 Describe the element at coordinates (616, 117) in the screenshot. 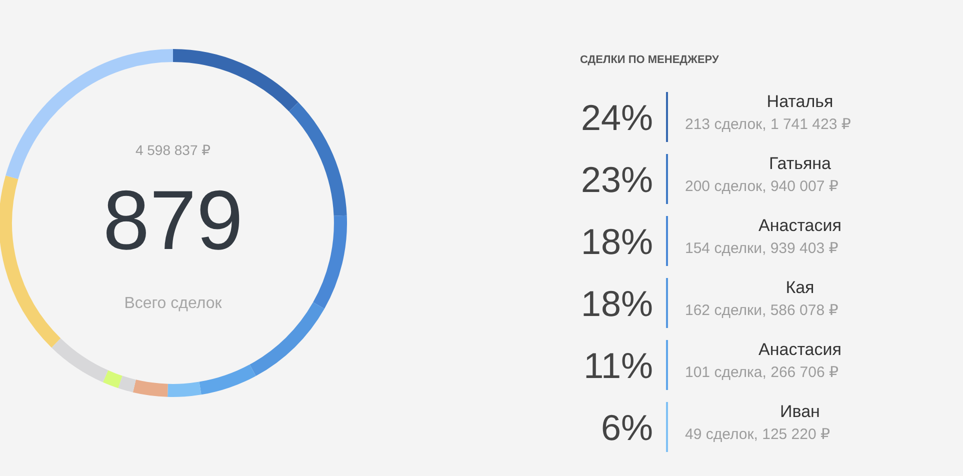

I see `text: 24%` at that location.